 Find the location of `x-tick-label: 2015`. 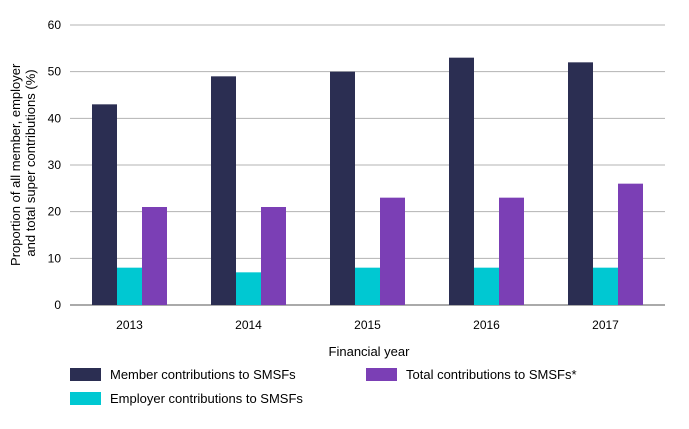

x-tick-label: 2015 is located at coordinates (367, 325).